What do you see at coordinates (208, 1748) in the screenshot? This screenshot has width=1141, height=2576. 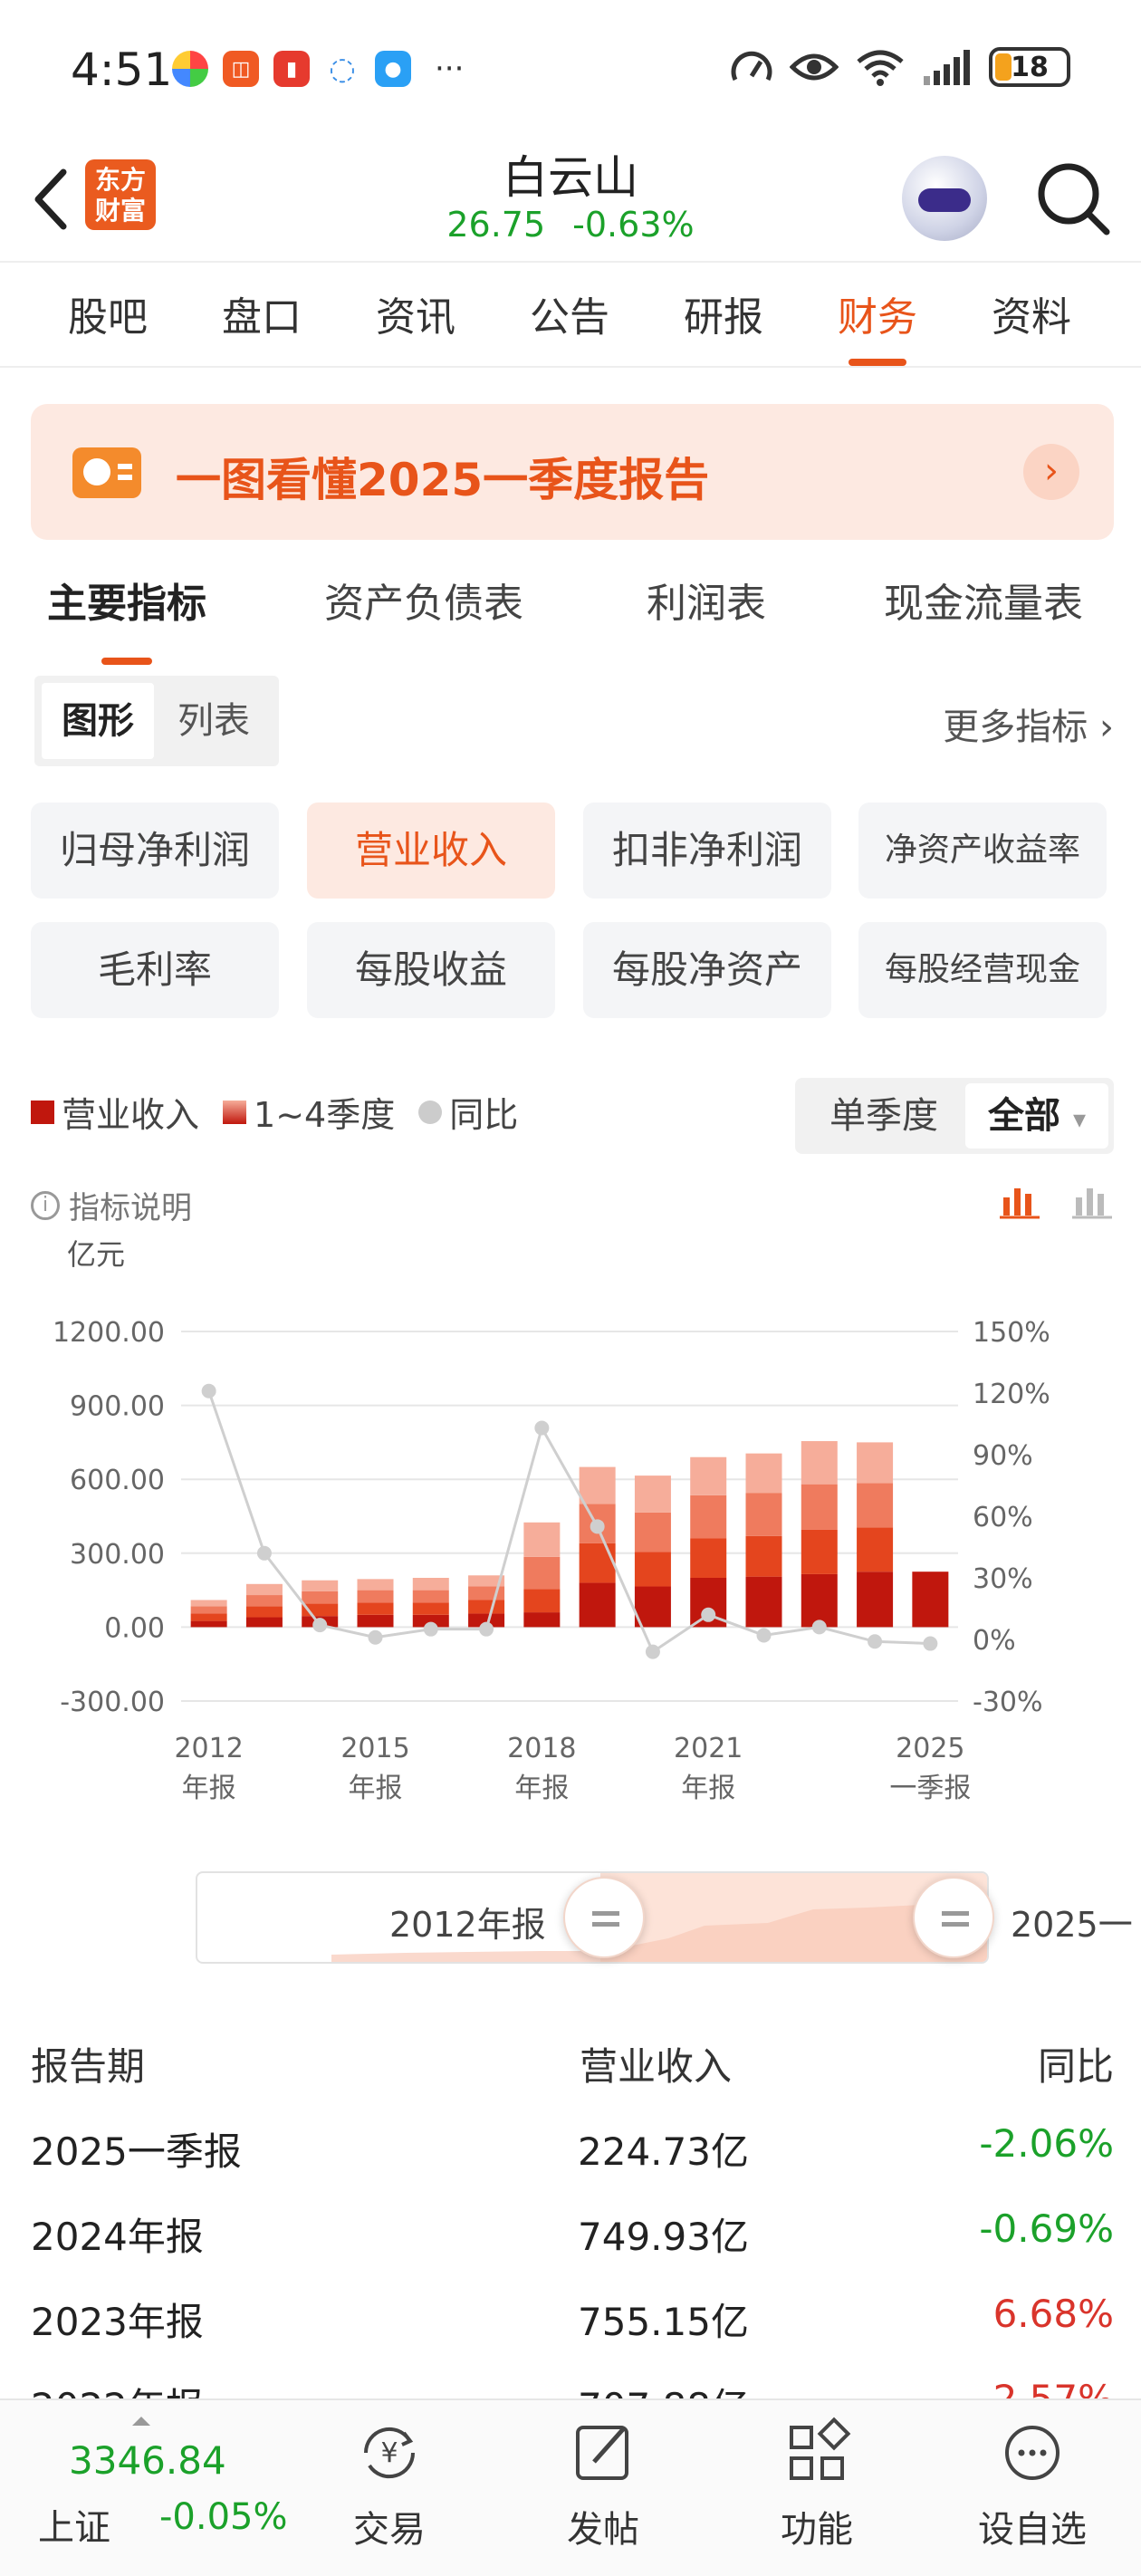 I see `x-tick-year: 2012` at bounding box center [208, 1748].